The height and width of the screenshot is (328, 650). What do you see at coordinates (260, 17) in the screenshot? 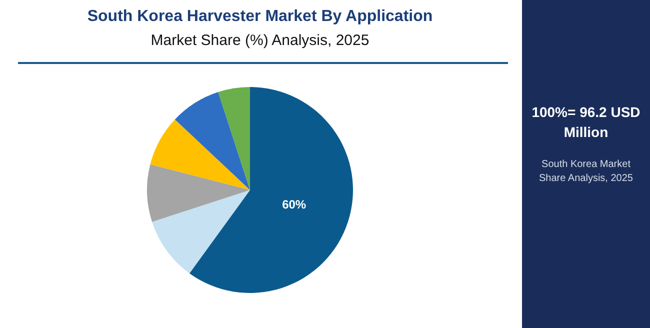
I see `chart-title: South Korea Harvester Market By Application` at bounding box center [260, 17].